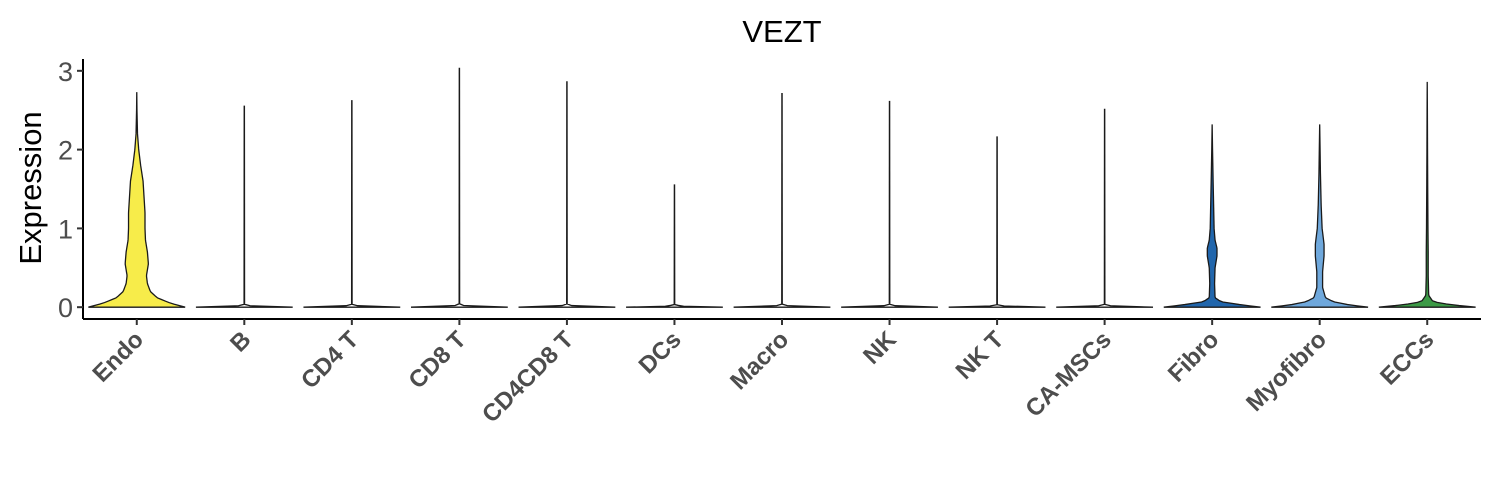  I want to click on violin-macro, so click(782, 200).